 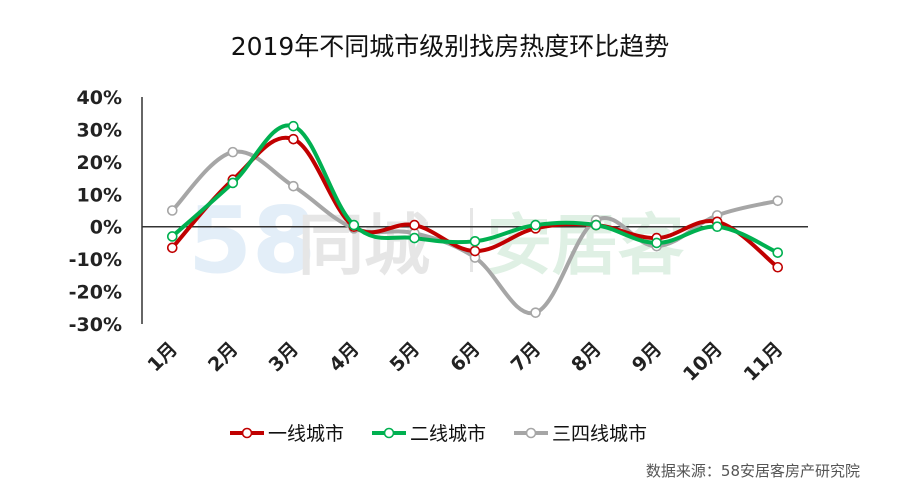 I want to click on source-note: 数据来源：58安居客房产研究院, so click(x=753, y=471).